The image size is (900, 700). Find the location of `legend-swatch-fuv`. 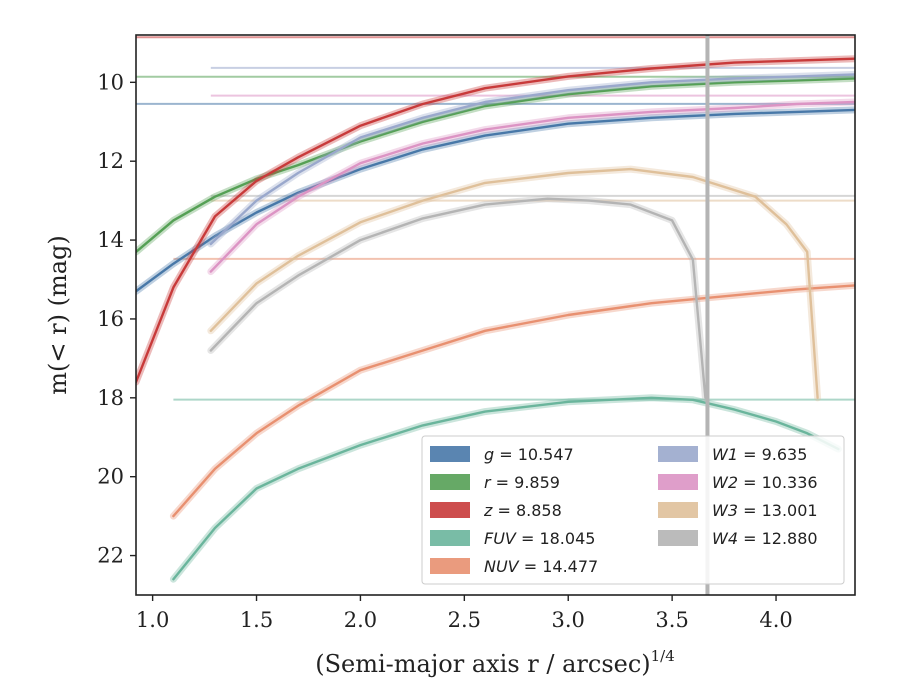

legend-swatch-fuv is located at coordinates (450, 538).